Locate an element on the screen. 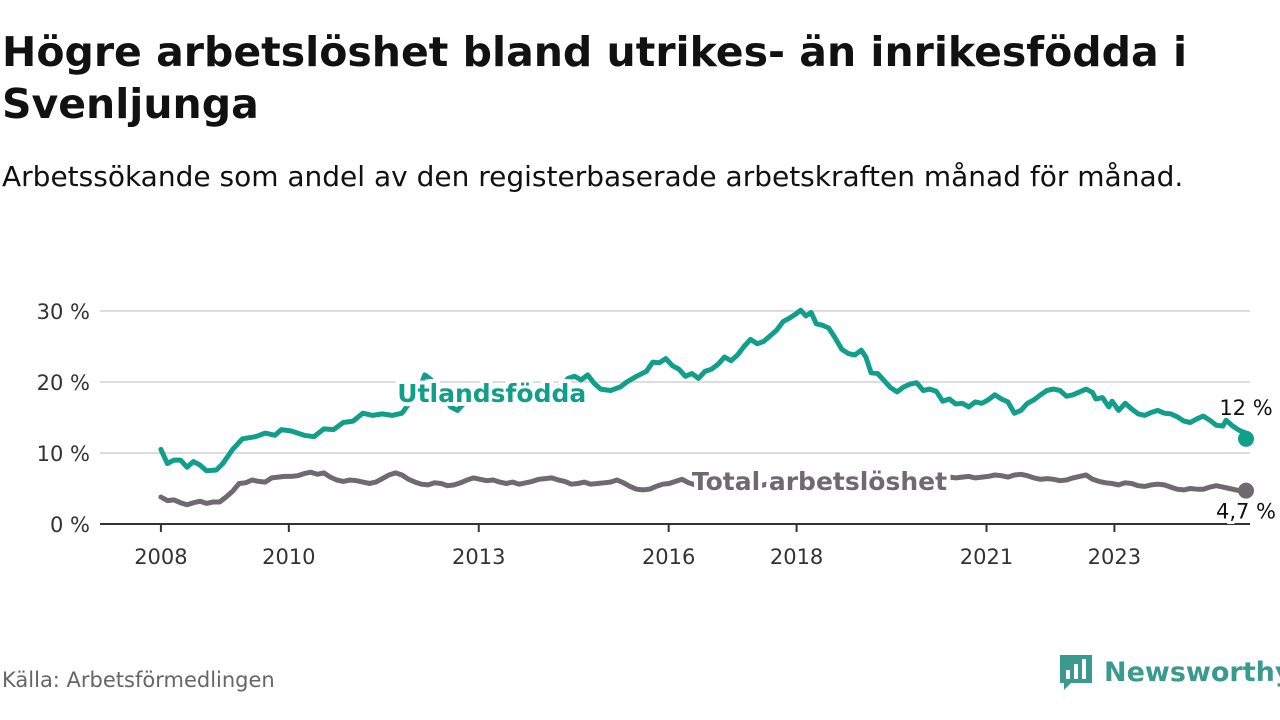  series-end-value-foreign-born: 12 % is located at coordinates (1245, 408).